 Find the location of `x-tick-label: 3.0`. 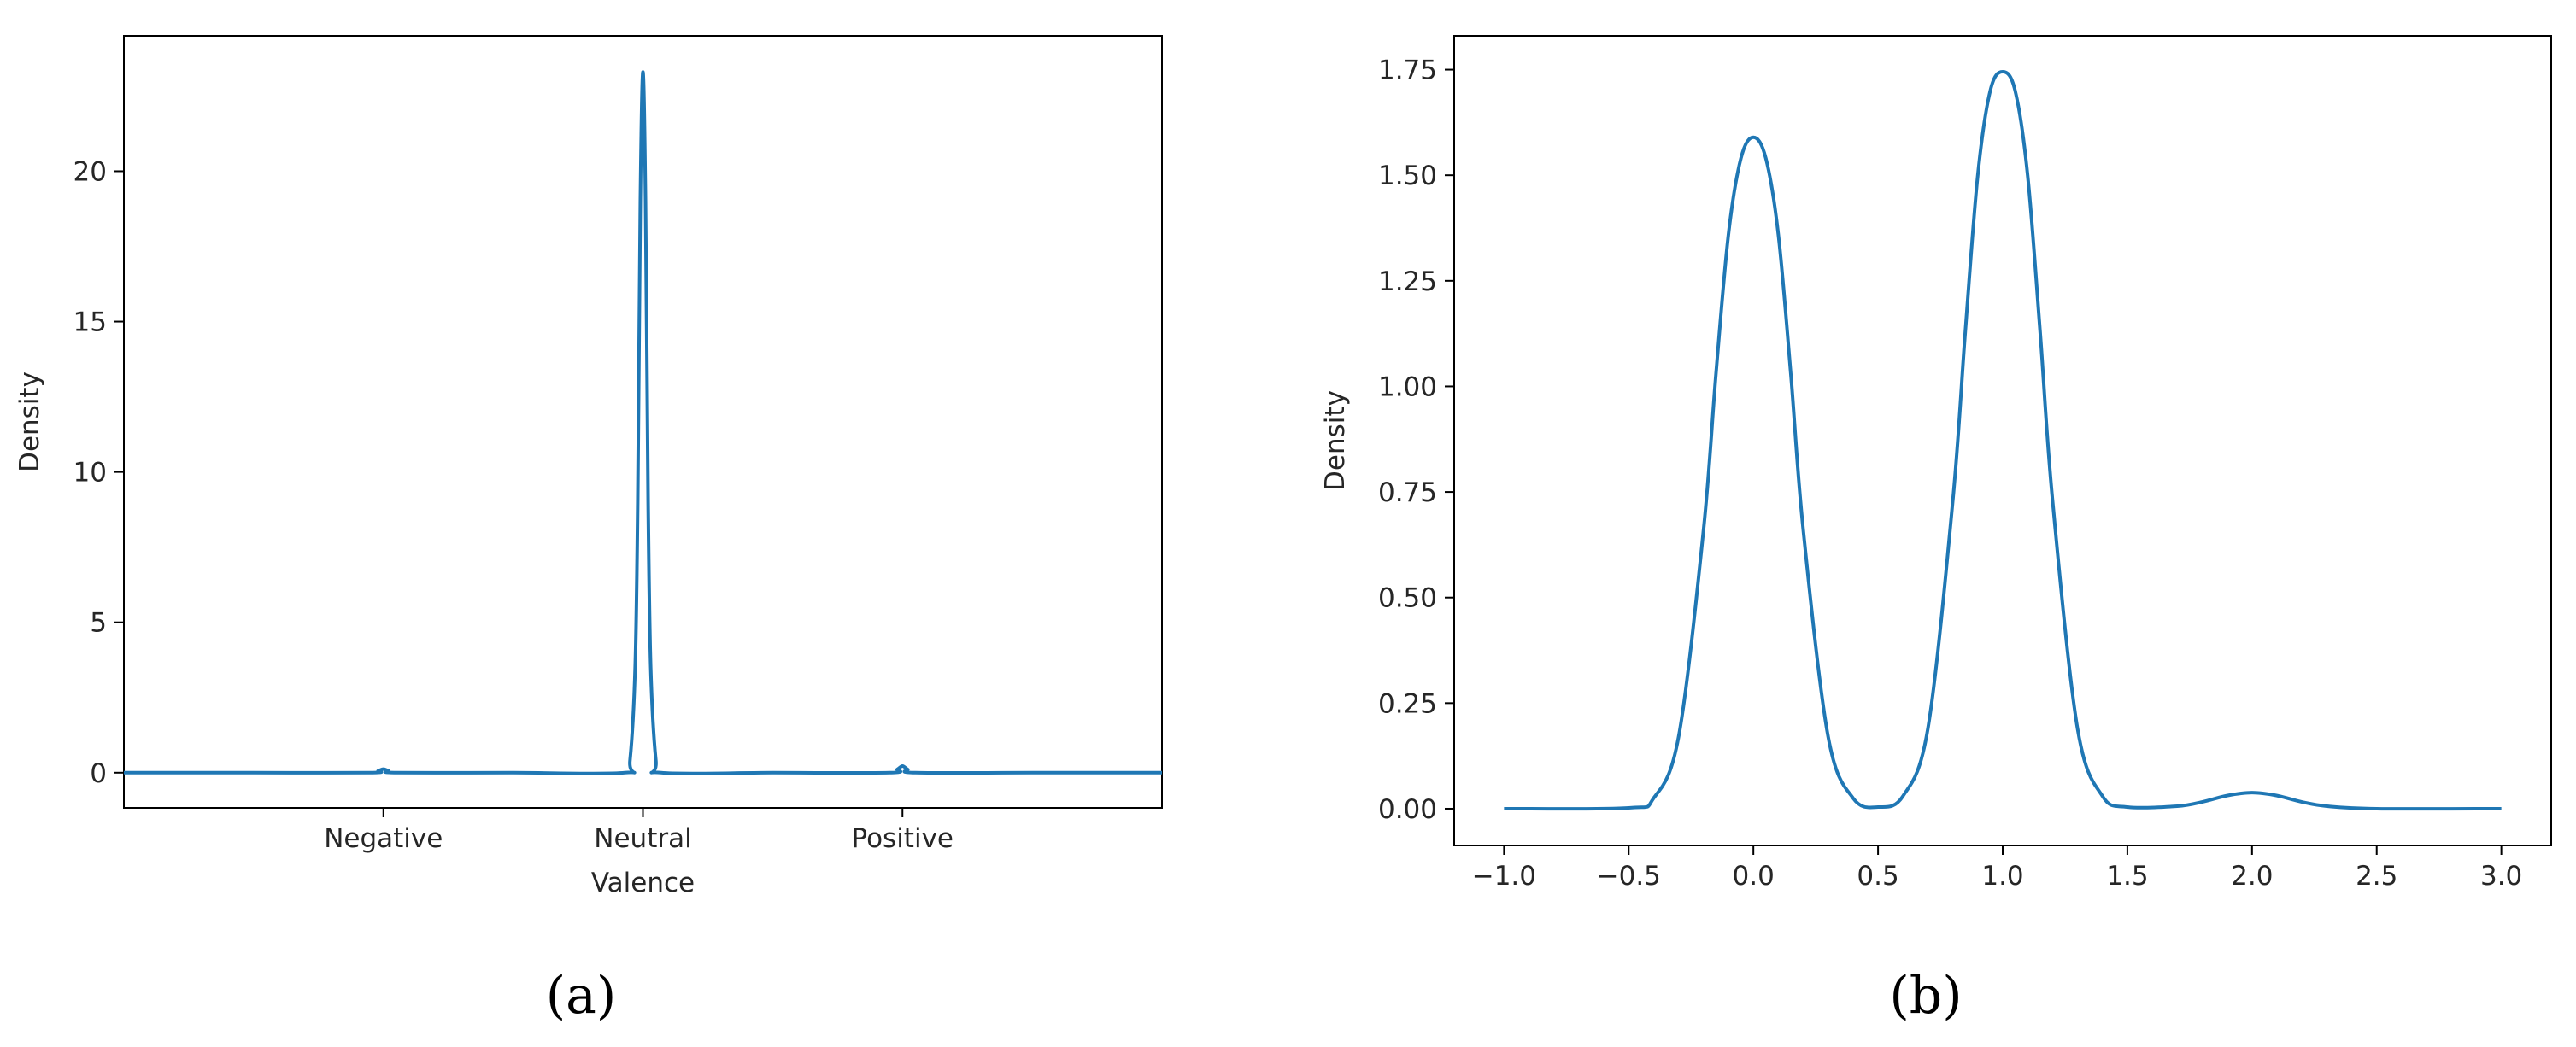

x-tick-label: 3.0 is located at coordinates (2501, 876).